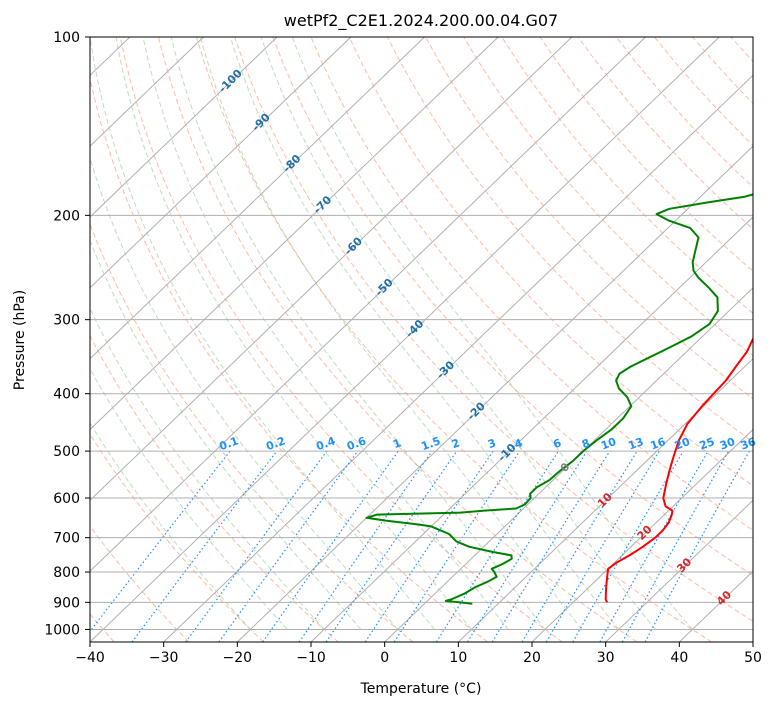 Image resolution: width=775 pixels, height=708 pixels. Describe the element at coordinates (682, 444) in the screenshot. I see `mixing-ratio-label: 20` at that location.